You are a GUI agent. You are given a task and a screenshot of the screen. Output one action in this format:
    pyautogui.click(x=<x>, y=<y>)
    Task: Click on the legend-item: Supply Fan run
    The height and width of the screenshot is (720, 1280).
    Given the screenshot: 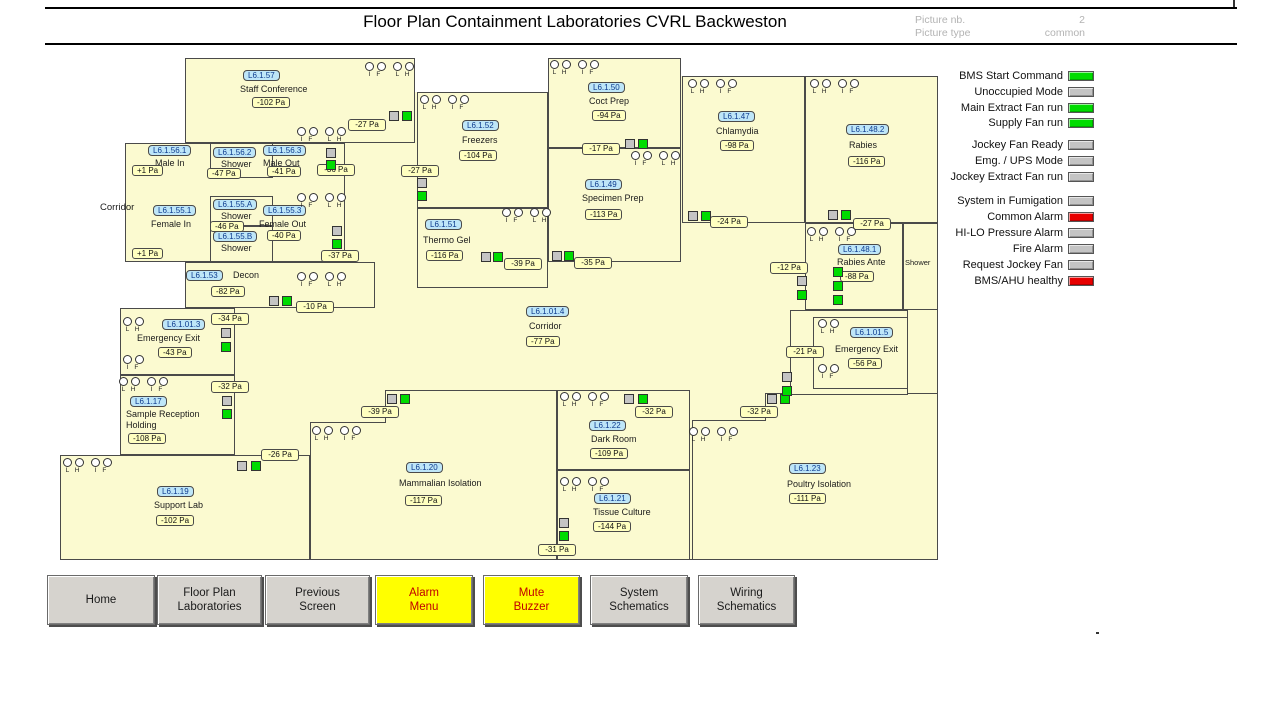 What is the action you would take?
    pyautogui.click(x=1018, y=123)
    